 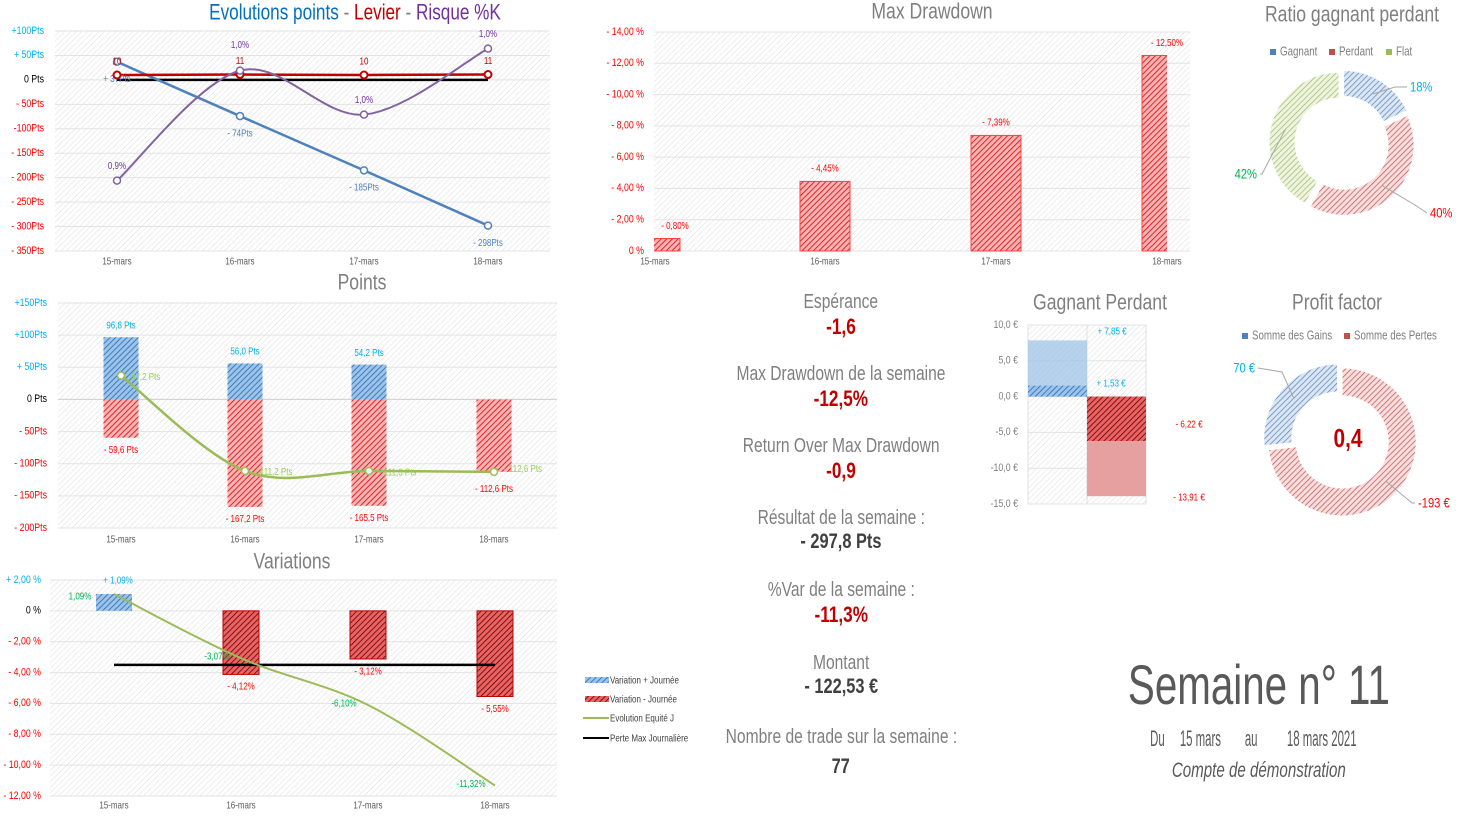 I want to click on y-tick-label: + 2,00 %, so click(x=23, y=580).